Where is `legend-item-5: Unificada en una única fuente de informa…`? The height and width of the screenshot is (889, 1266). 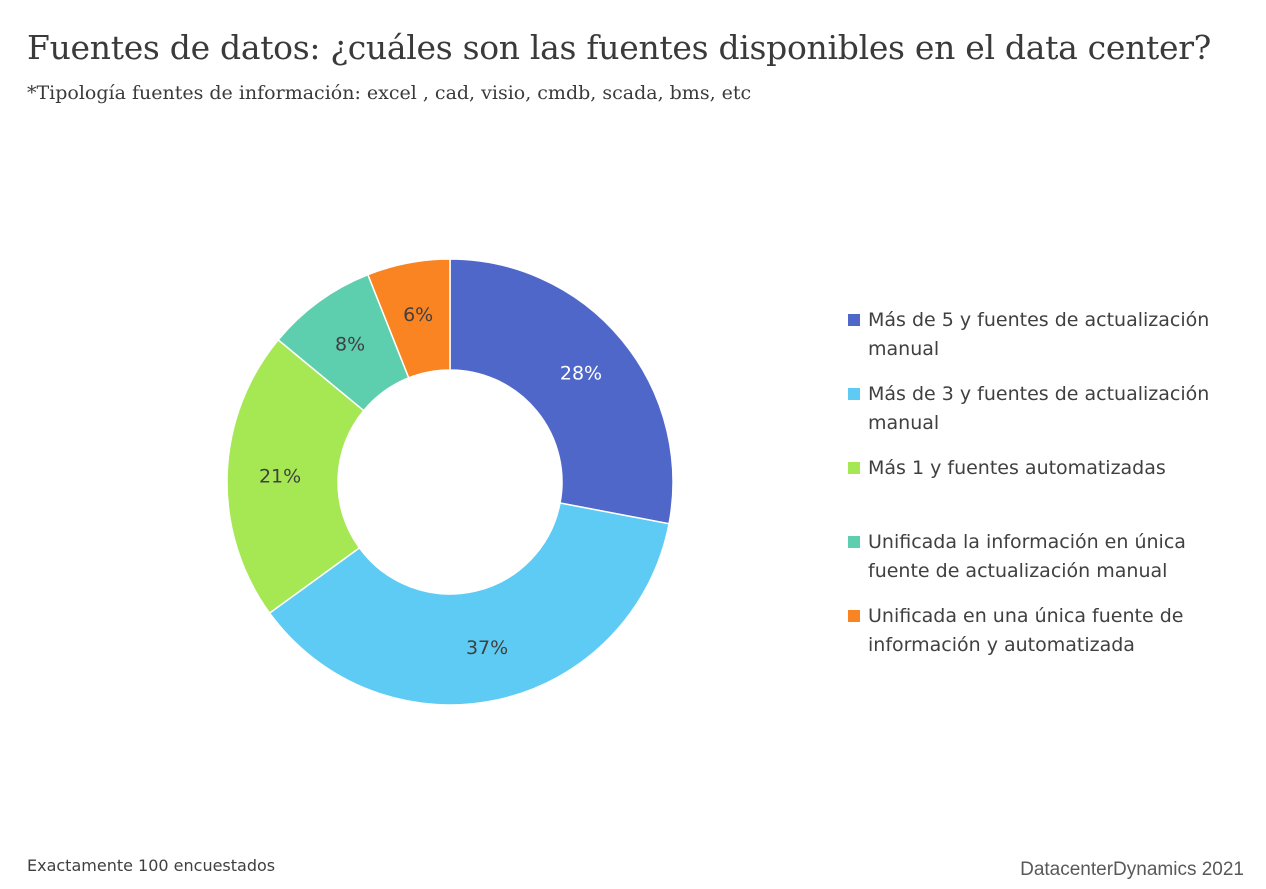
legend-item-5: Unificada en una única fuente de informa… is located at coordinates (1038, 639).